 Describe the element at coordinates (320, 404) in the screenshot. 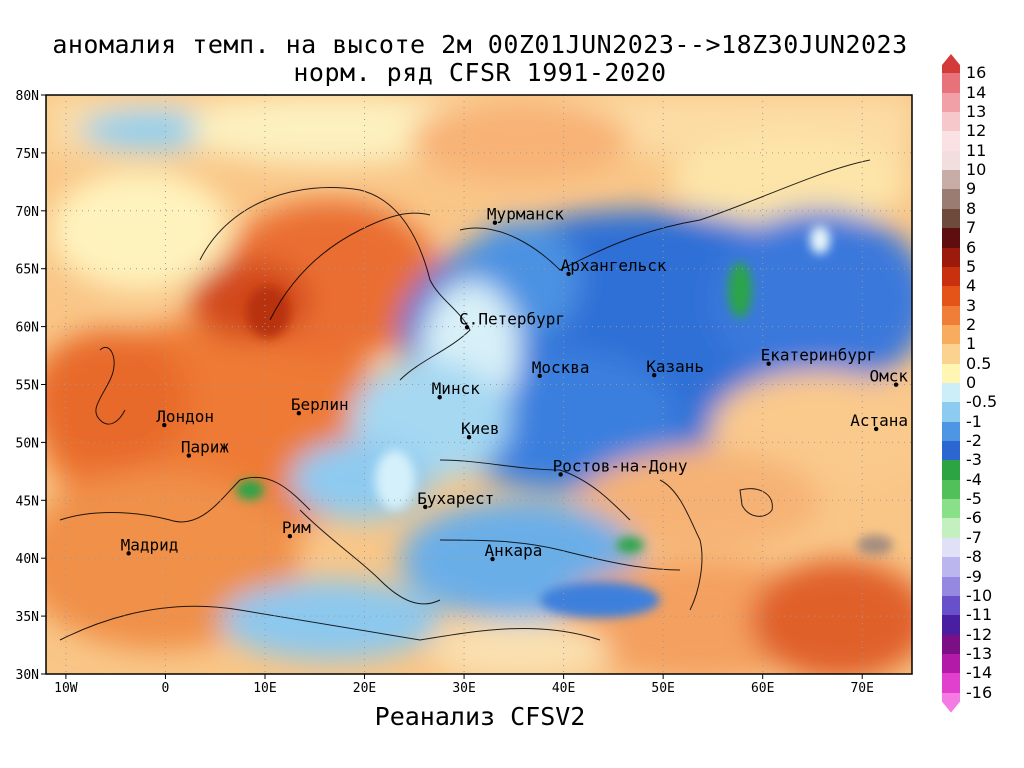

I see `city-label-berlin: Берлин` at that location.